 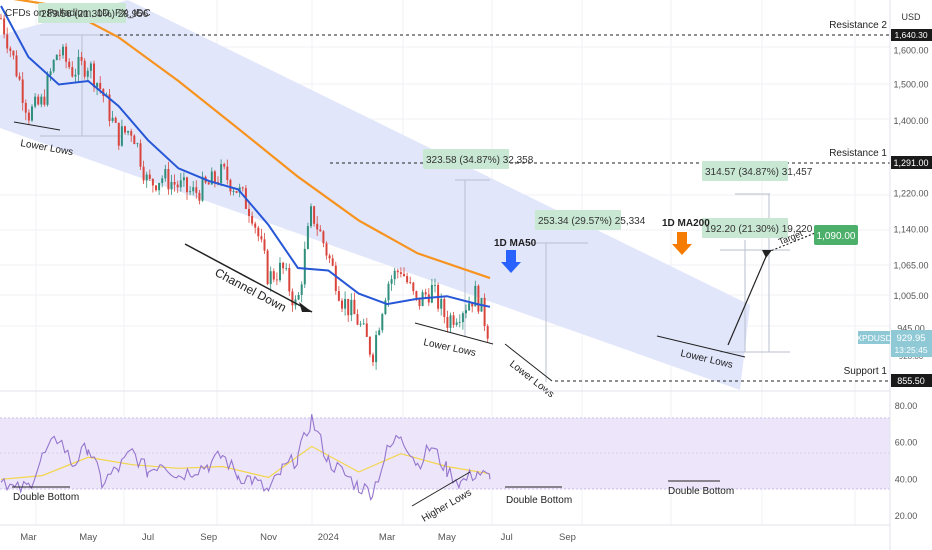 I want to click on rsi-line, so click(x=245, y=457).